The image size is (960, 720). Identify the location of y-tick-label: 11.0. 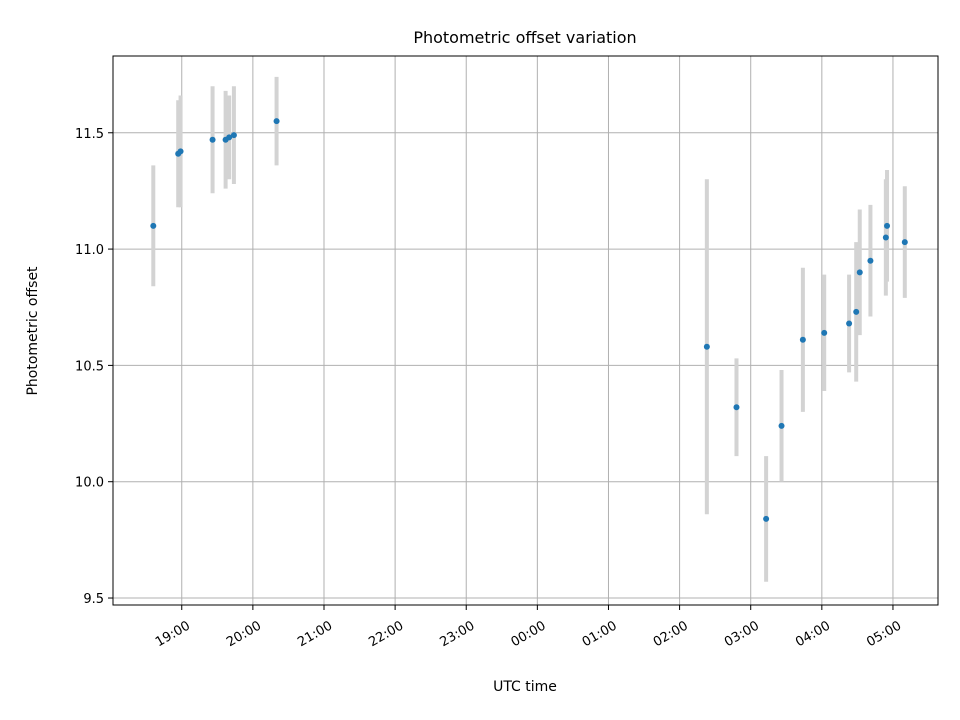
(89, 250).